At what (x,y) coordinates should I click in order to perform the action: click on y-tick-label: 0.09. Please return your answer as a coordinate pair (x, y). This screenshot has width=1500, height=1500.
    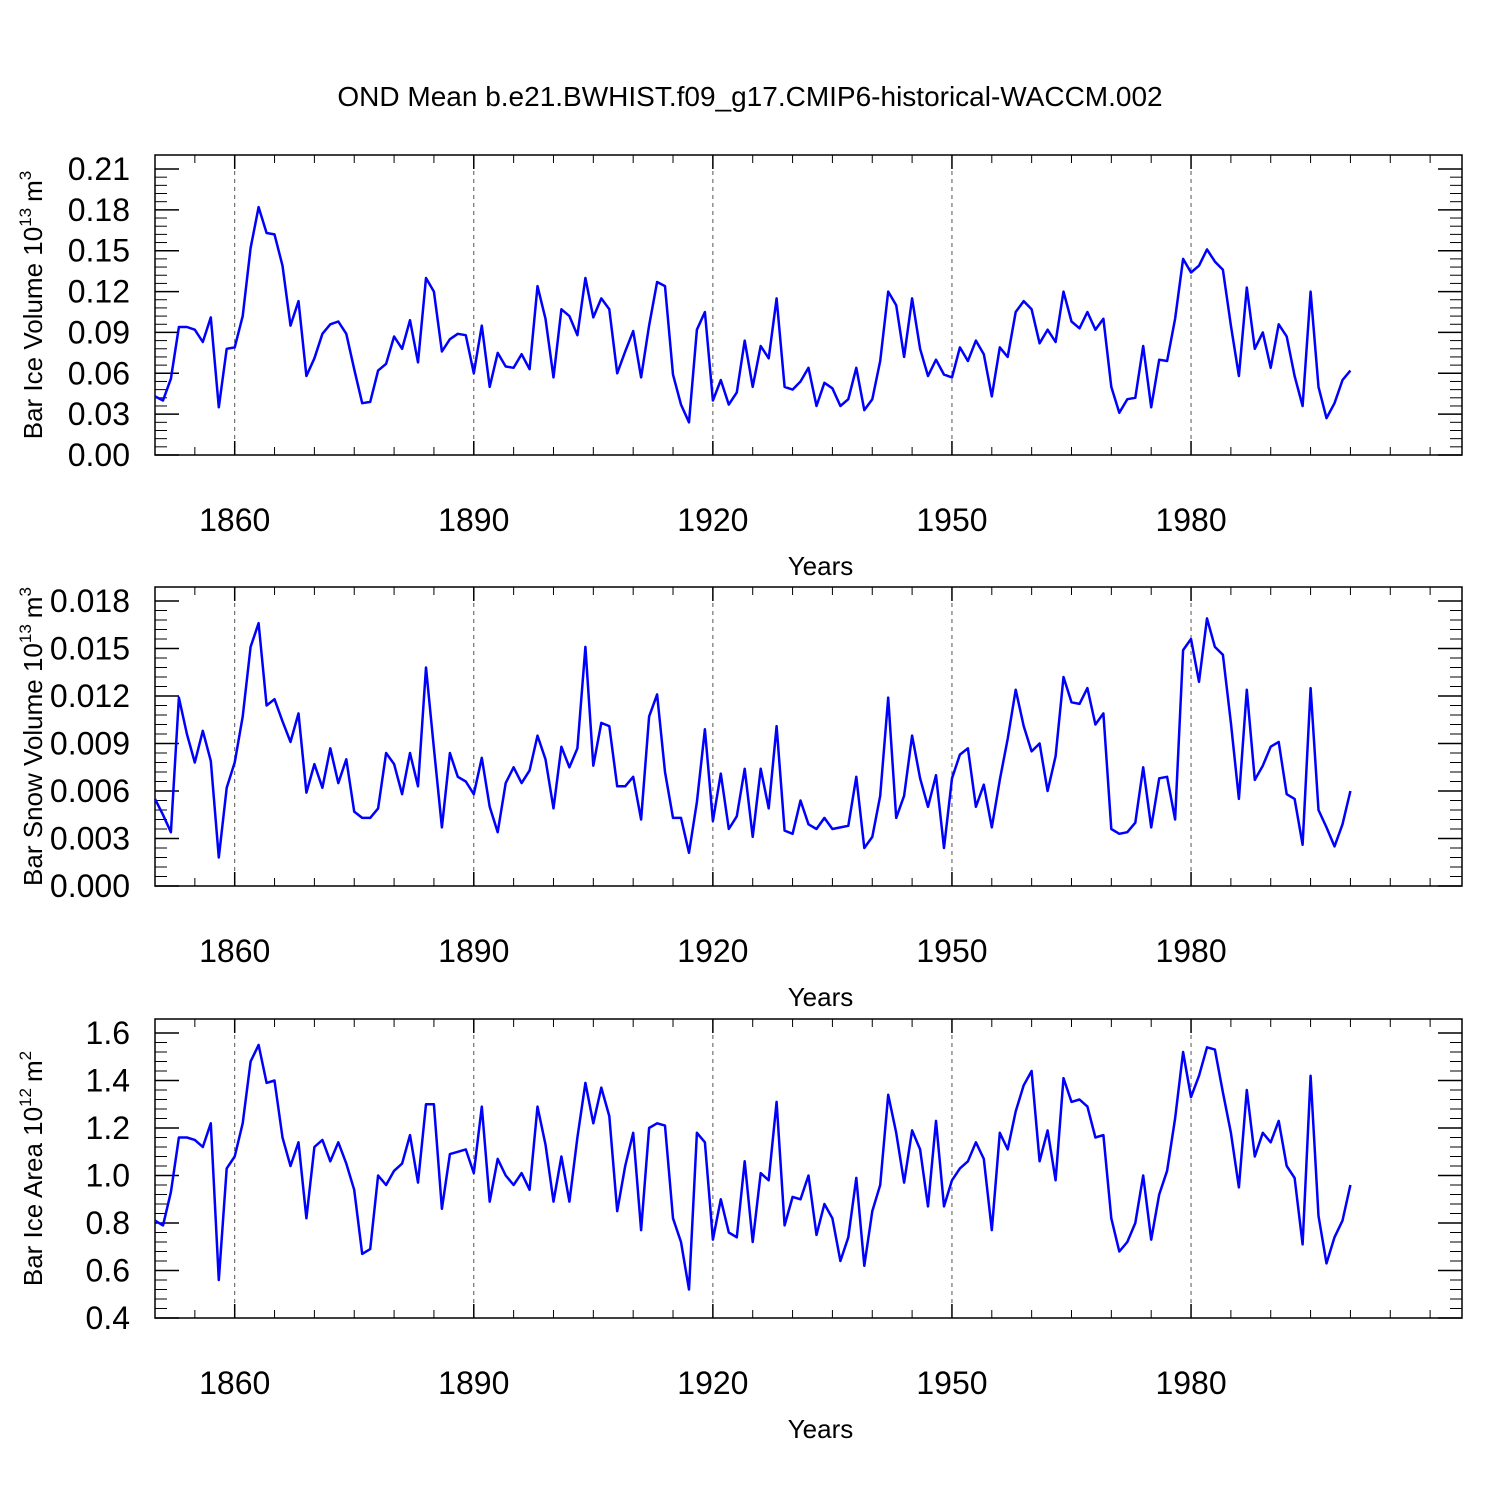
    Looking at the image, I should click on (99, 332).